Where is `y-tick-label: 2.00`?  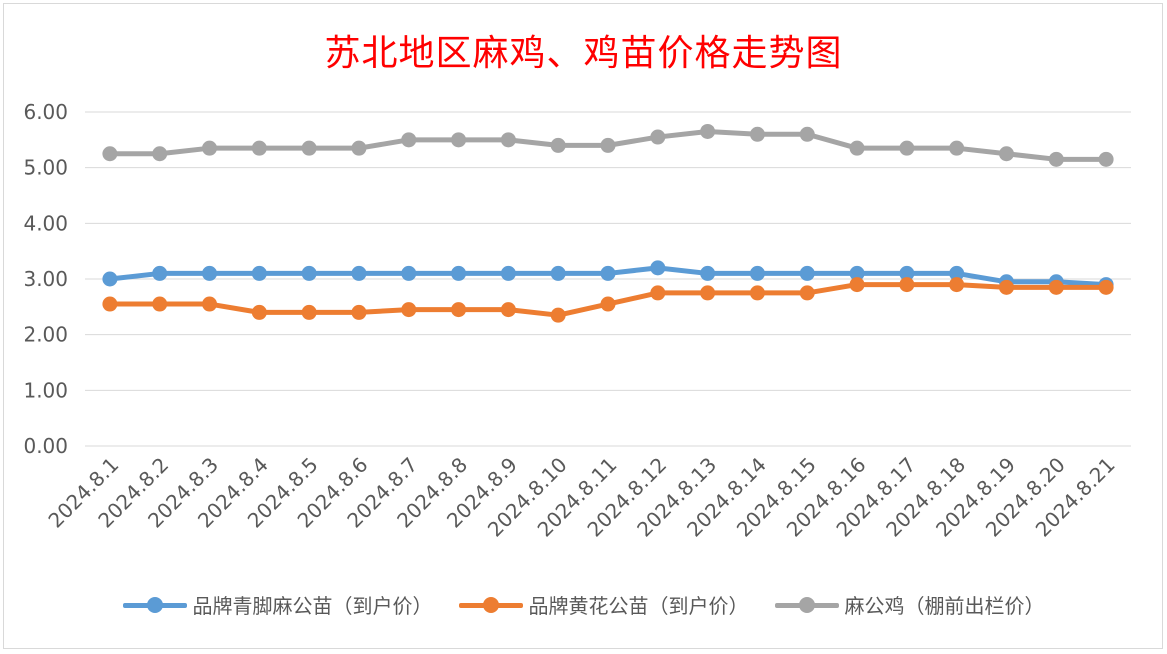
y-tick-label: 2.00 is located at coordinates (45, 335).